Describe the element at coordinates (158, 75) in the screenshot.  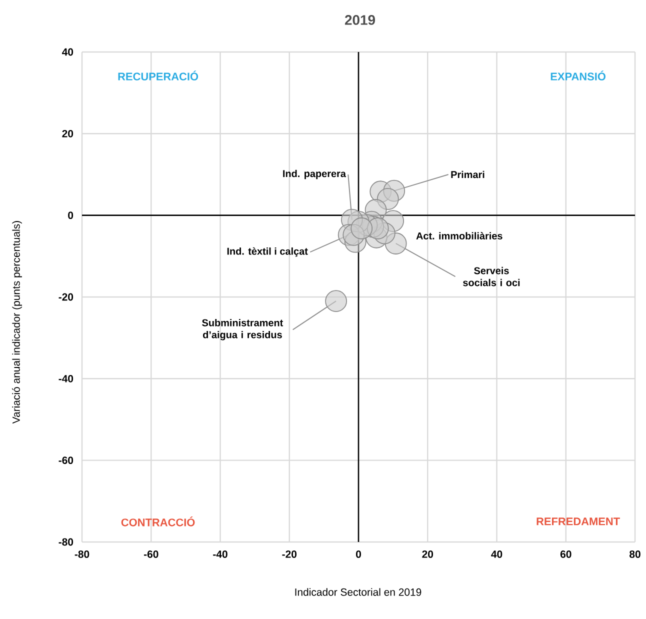
I see `annotation: RECUPERACIÓ` at that location.